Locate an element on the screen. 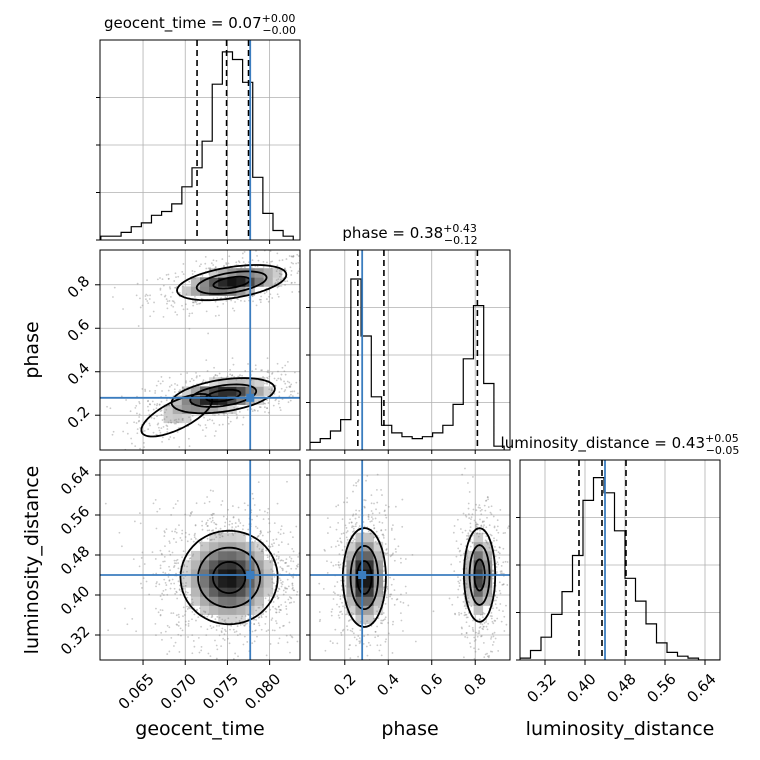 The height and width of the screenshot is (760, 760). hist-panel-luminosity_distance is located at coordinates (620, 560).